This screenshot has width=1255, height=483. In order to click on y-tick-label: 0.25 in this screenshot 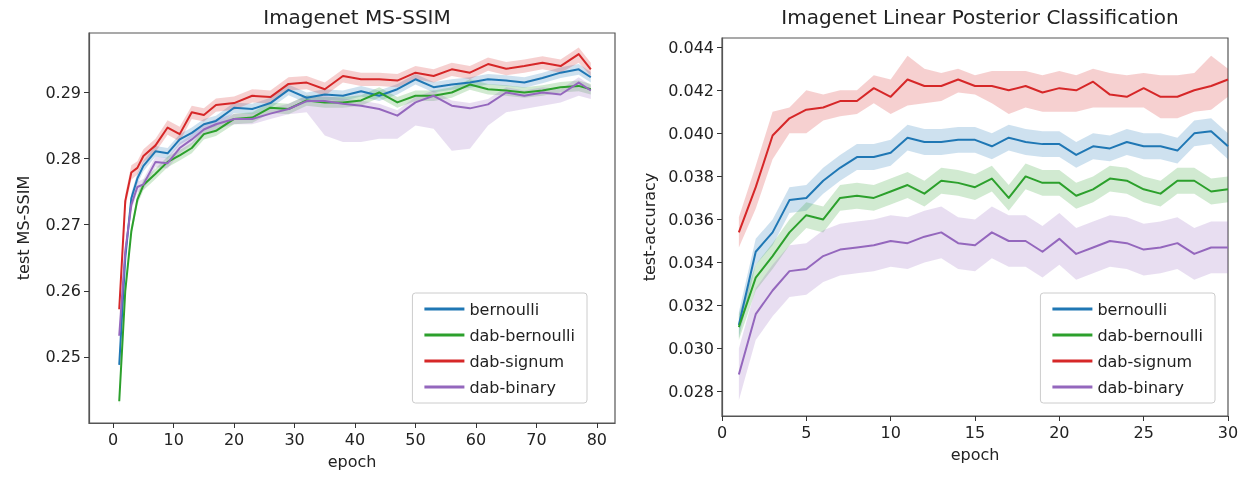, I will do `click(63, 357)`.